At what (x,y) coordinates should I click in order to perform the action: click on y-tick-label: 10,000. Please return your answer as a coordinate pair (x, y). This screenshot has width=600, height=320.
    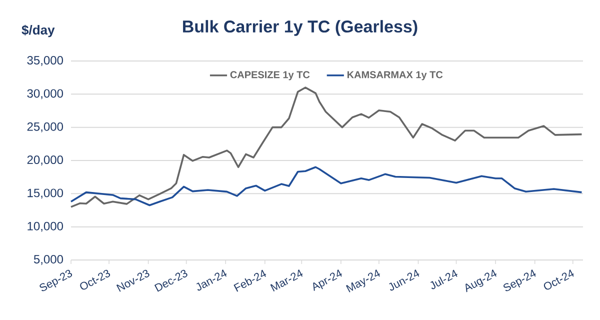
    Looking at the image, I should click on (46, 227).